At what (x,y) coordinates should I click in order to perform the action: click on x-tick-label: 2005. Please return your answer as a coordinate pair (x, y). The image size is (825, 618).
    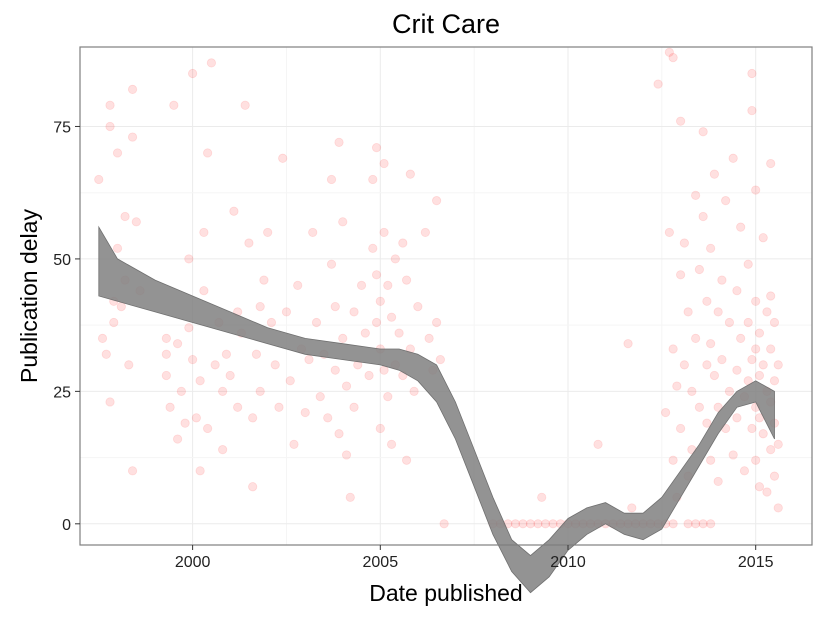
    Looking at the image, I should click on (381, 562).